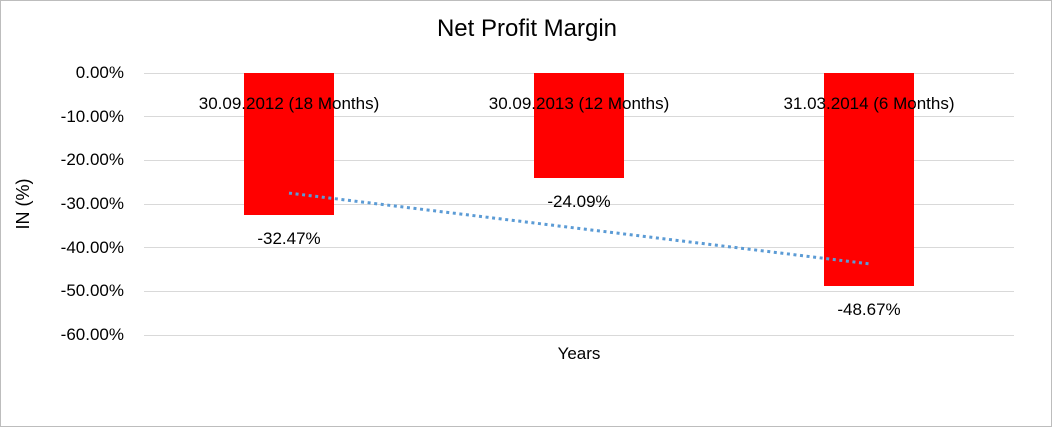  Describe the element at coordinates (527, 28) in the screenshot. I see `chart-title: Net Profit Margin` at that location.